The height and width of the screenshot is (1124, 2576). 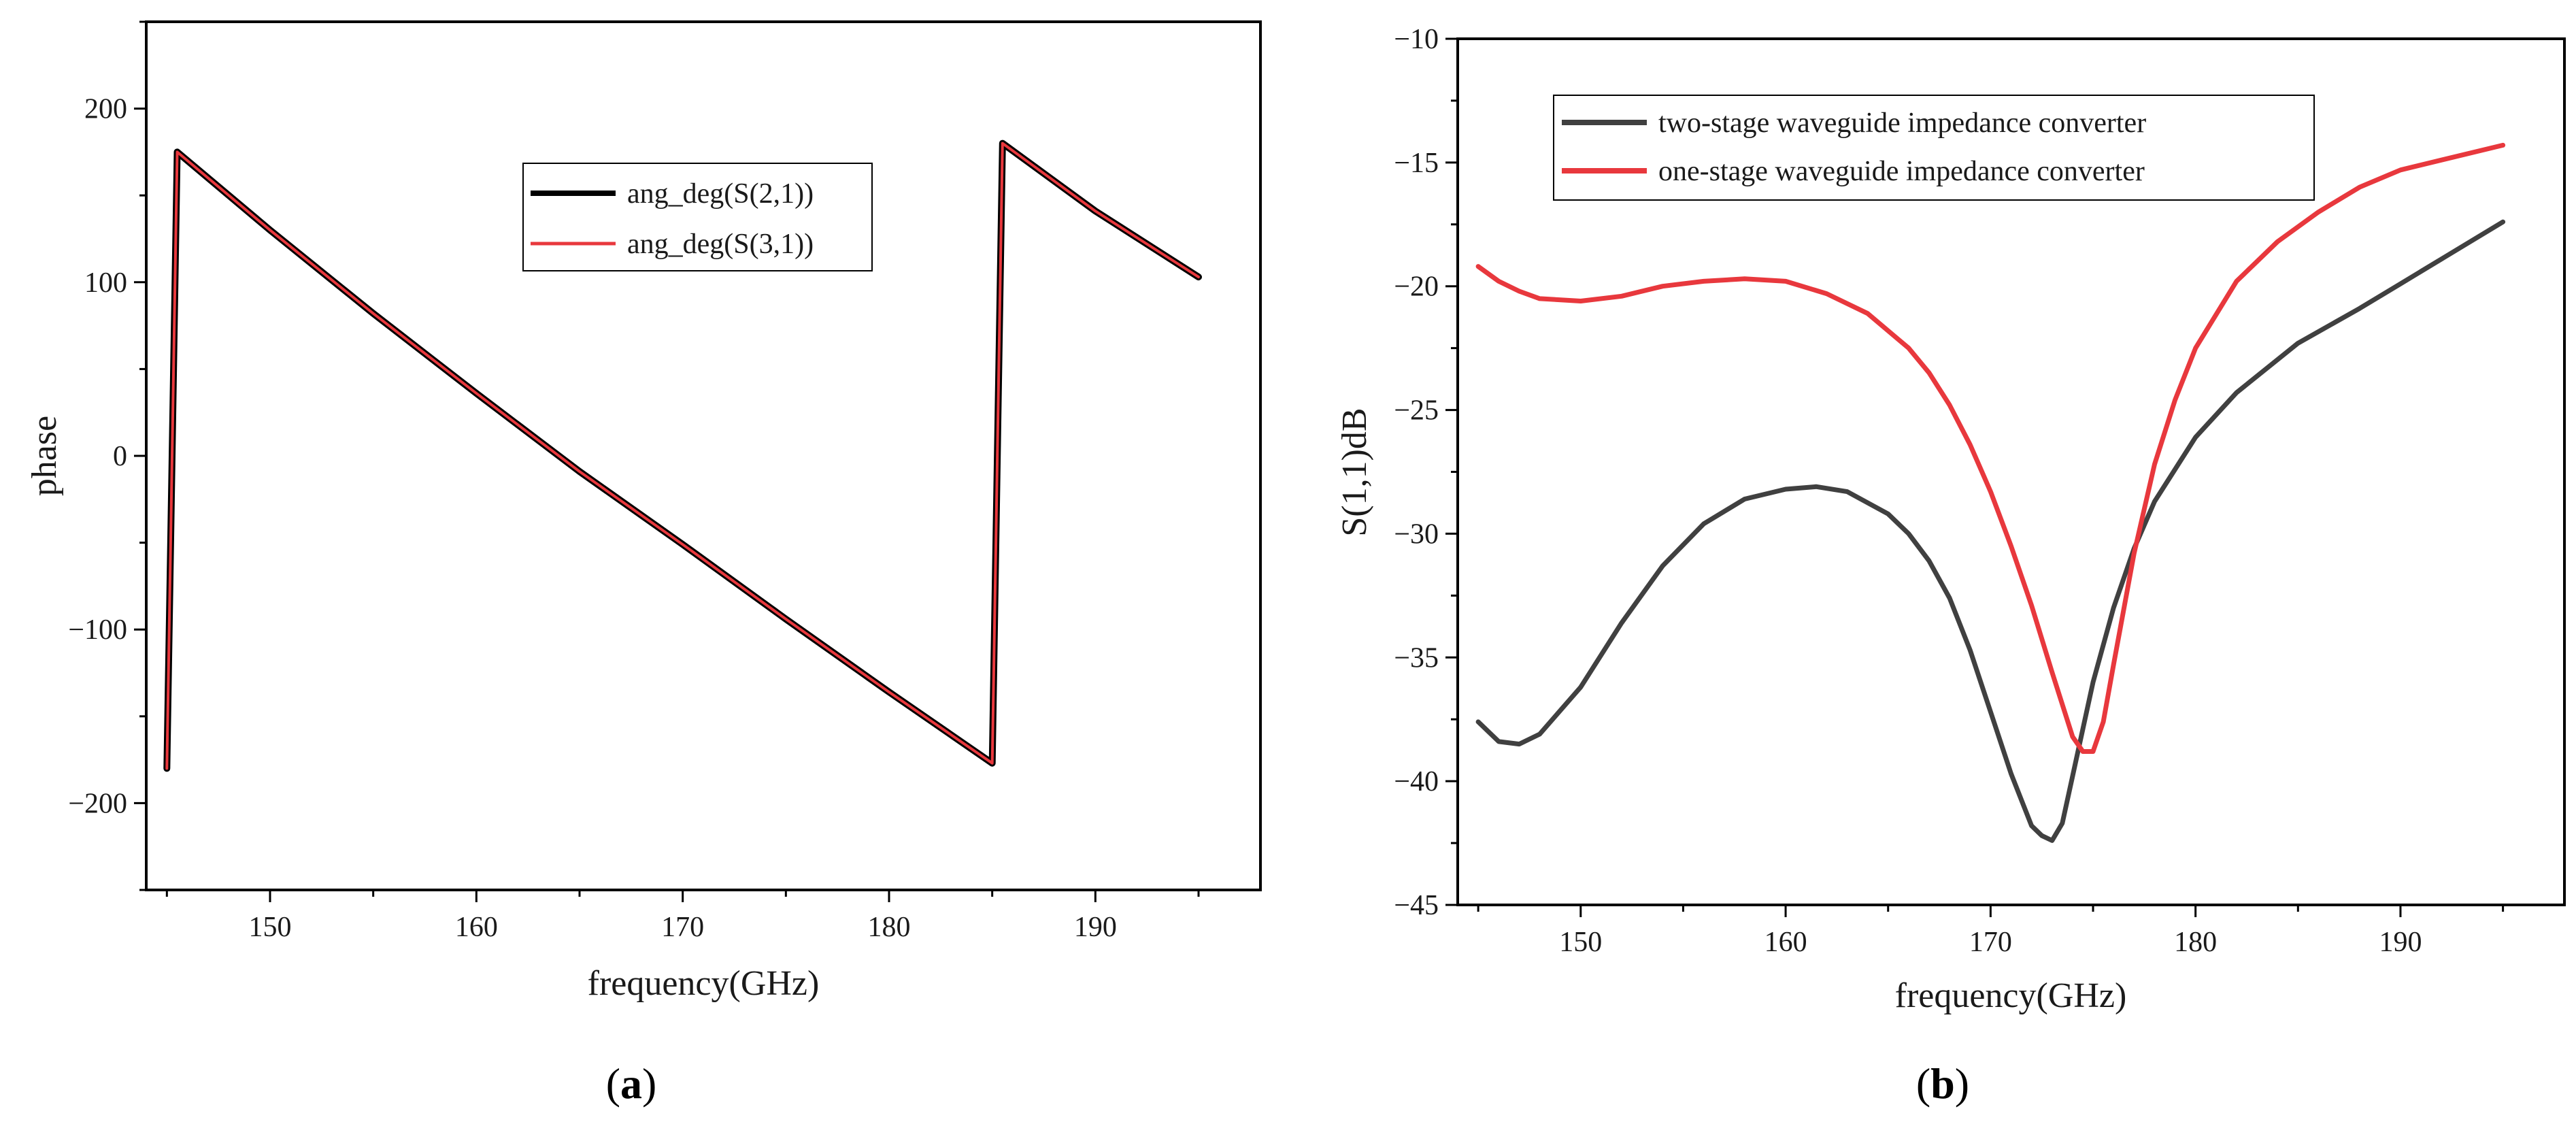 I want to click on y-tick-label: −15, so click(x=1416, y=163).